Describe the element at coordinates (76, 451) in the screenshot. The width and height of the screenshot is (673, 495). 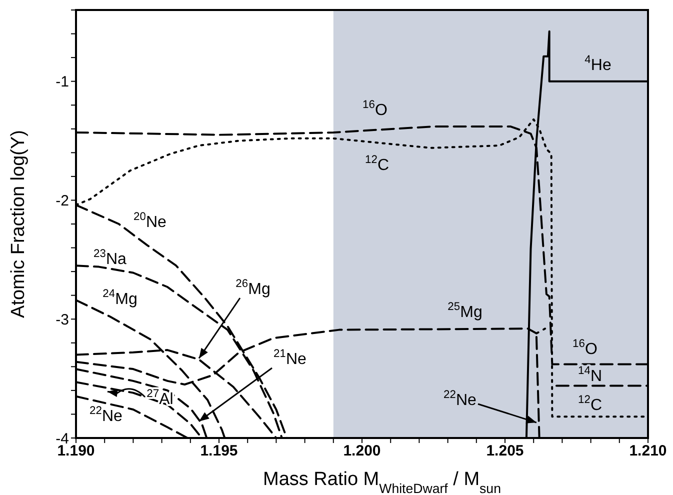
I see `x-tick-label: 1.190` at that location.